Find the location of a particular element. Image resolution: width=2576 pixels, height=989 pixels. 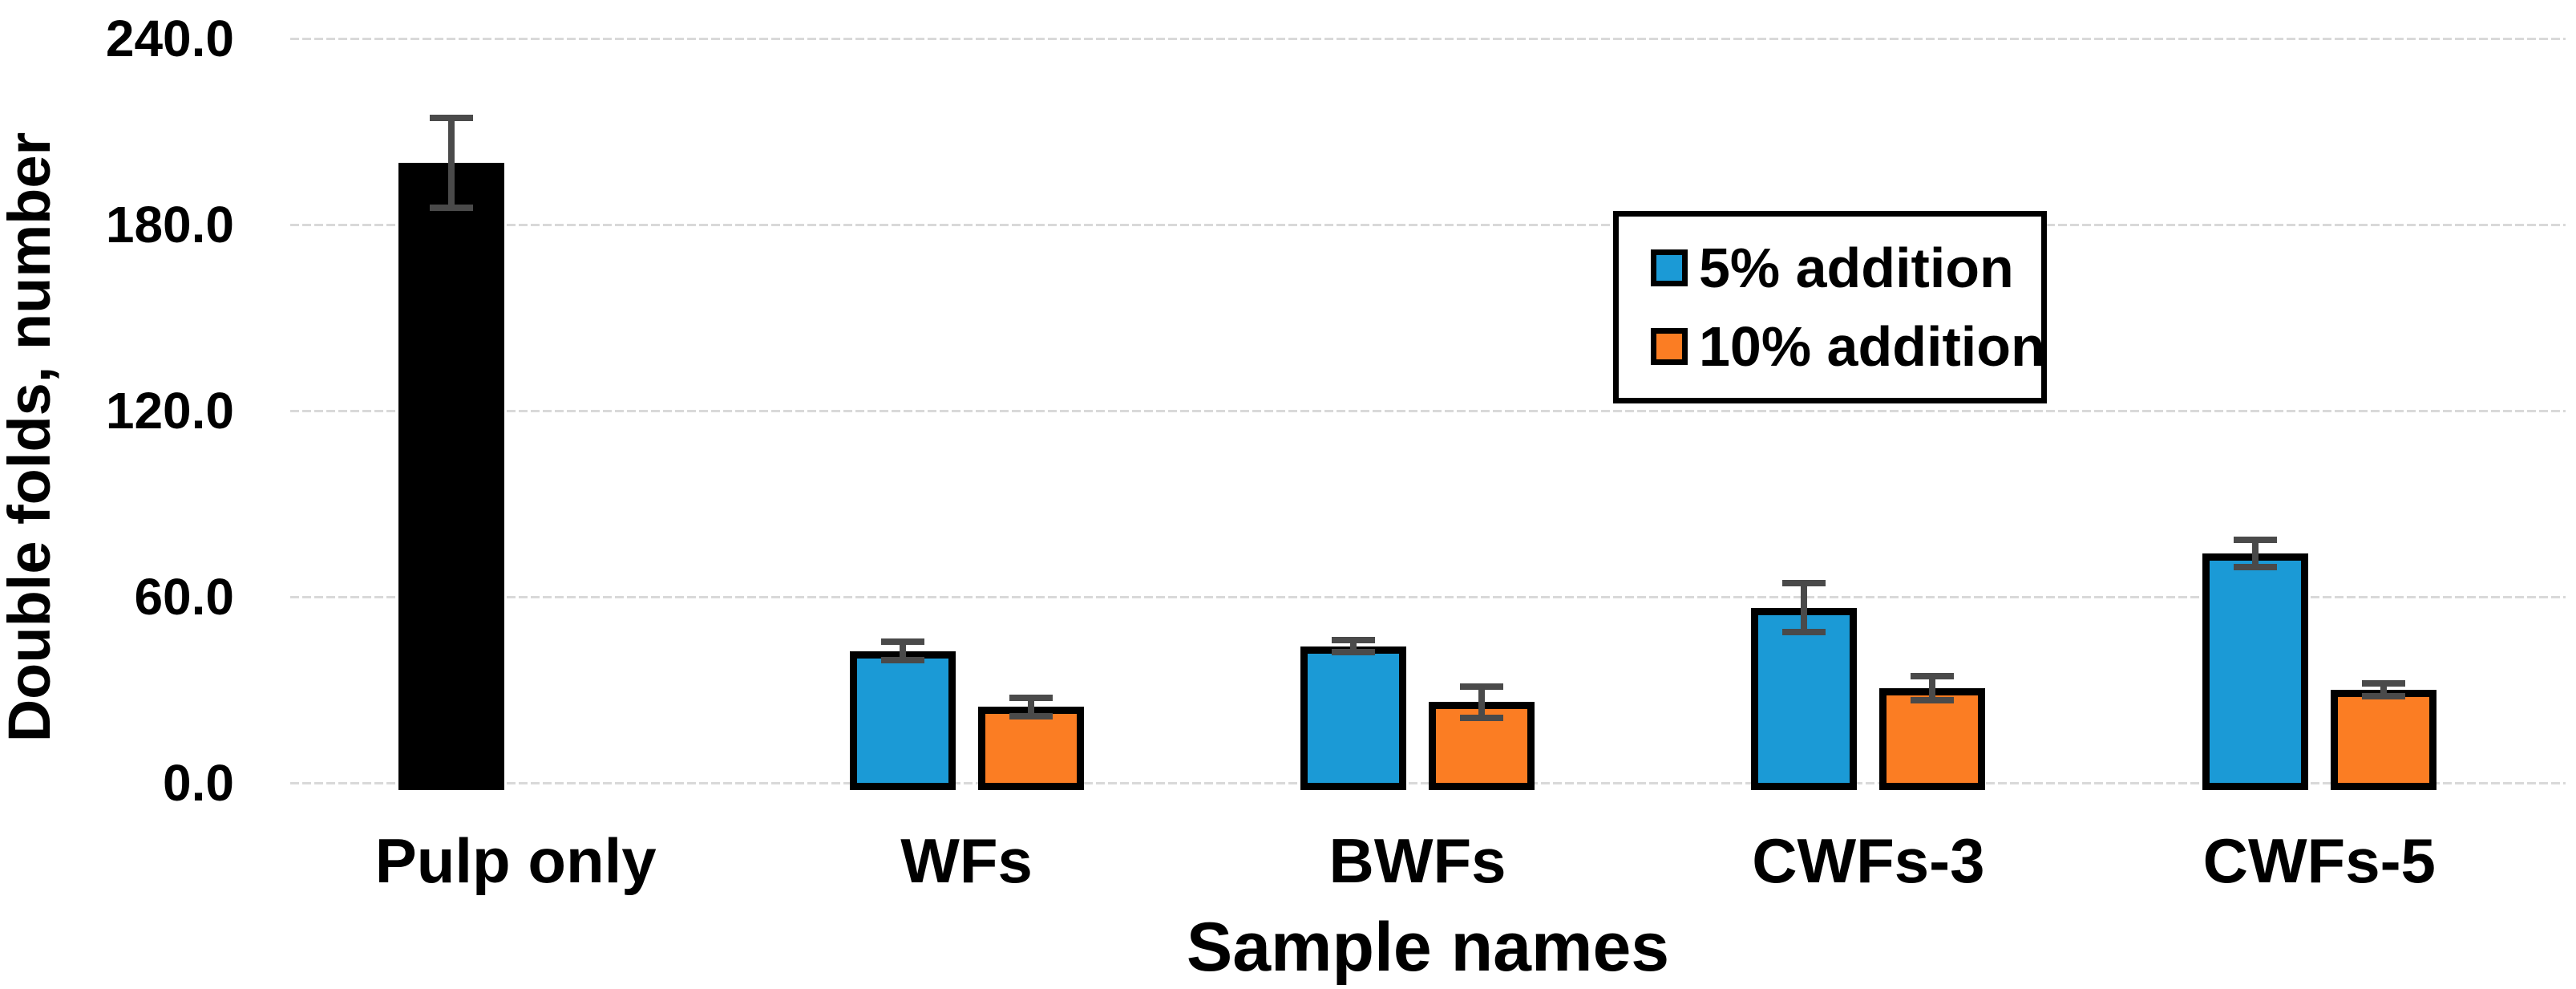

bar-wfs-5-percent-addition is located at coordinates (902, 720).